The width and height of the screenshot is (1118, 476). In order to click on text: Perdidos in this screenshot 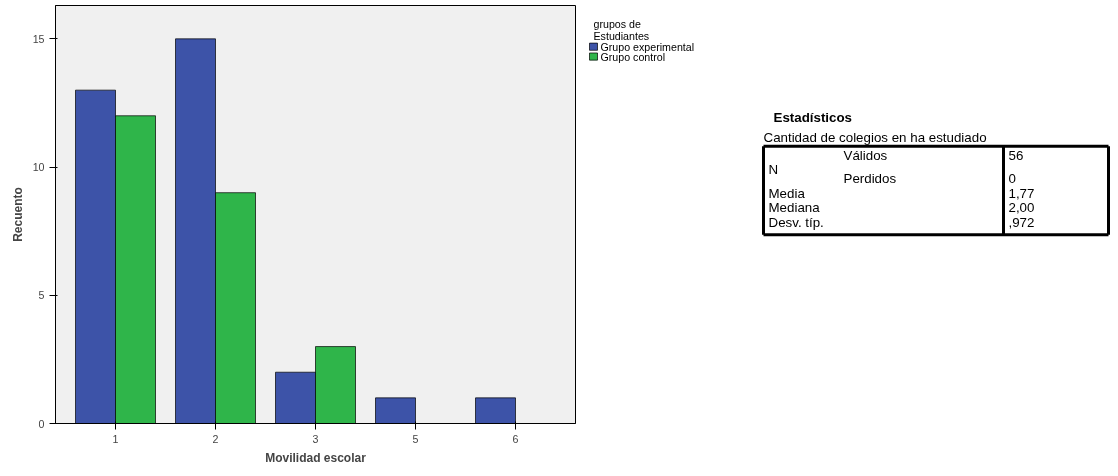, I will do `click(870, 178)`.